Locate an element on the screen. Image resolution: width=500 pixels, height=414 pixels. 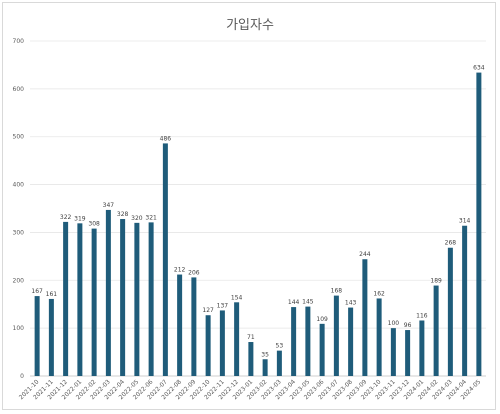
data-label: 145 is located at coordinates (308, 302).